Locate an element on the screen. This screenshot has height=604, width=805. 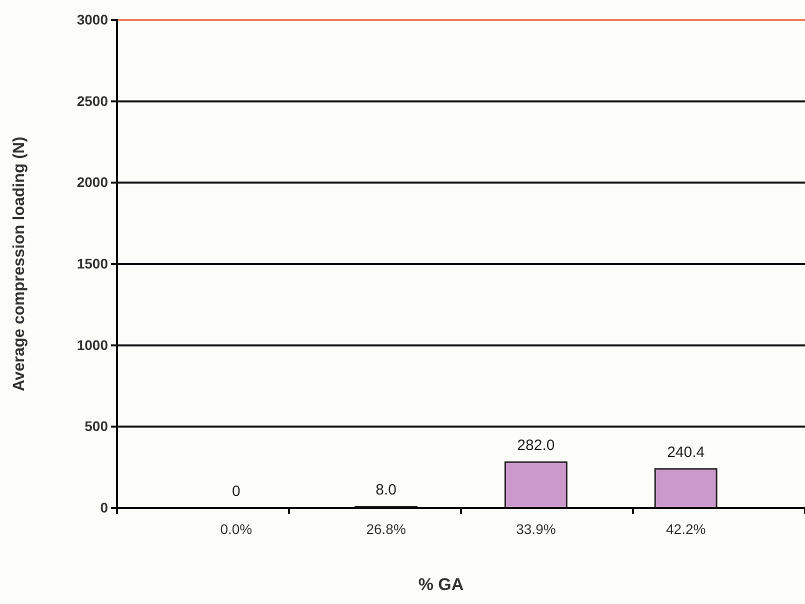
y-tick-label: 500 is located at coordinates (96, 426).